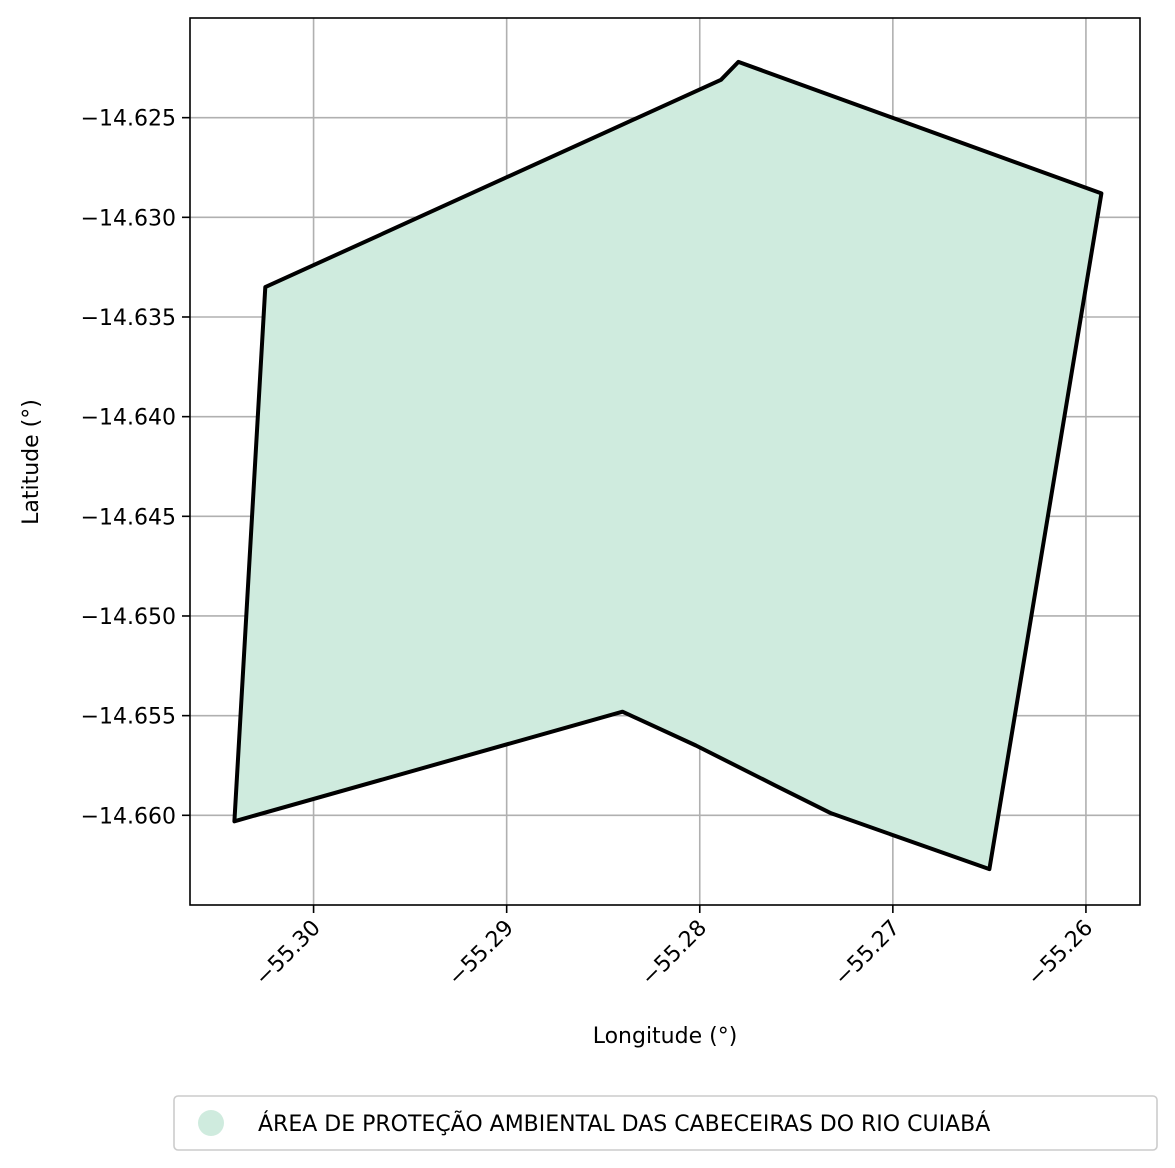 The image size is (1175, 1168). Describe the element at coordinates (128, 318) in the screenshot. I see `y-tick-label: −14.635` at that location.